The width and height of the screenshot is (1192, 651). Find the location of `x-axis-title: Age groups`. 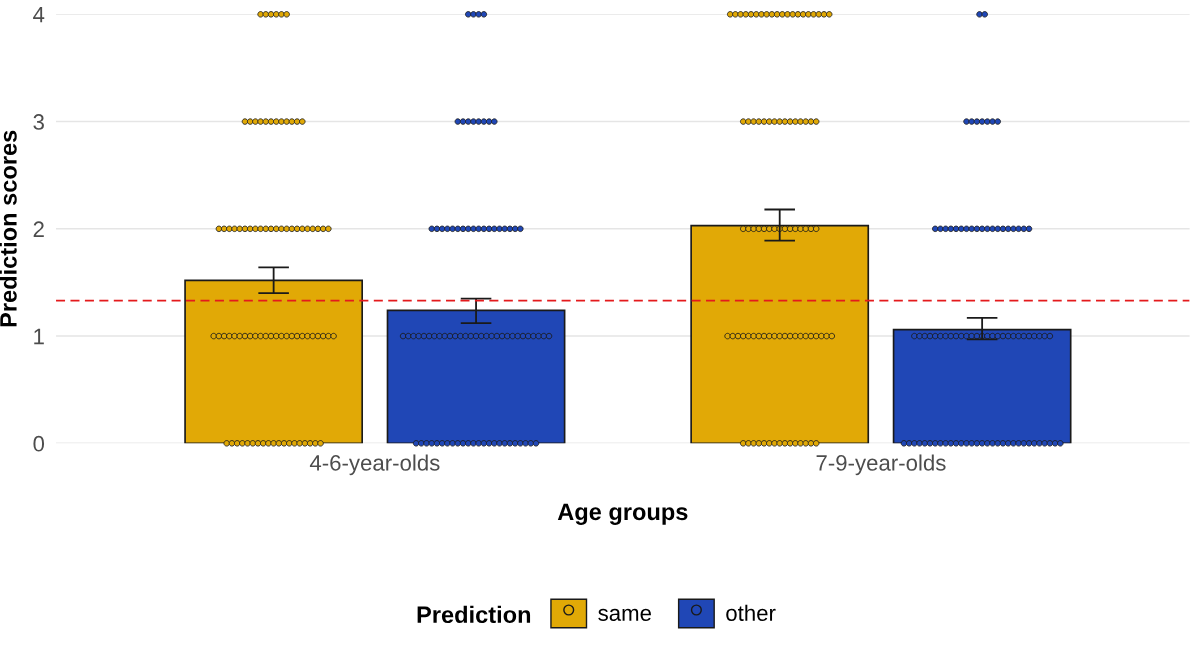

x-axis-title: Age groups is located at coordinates (622, 514).